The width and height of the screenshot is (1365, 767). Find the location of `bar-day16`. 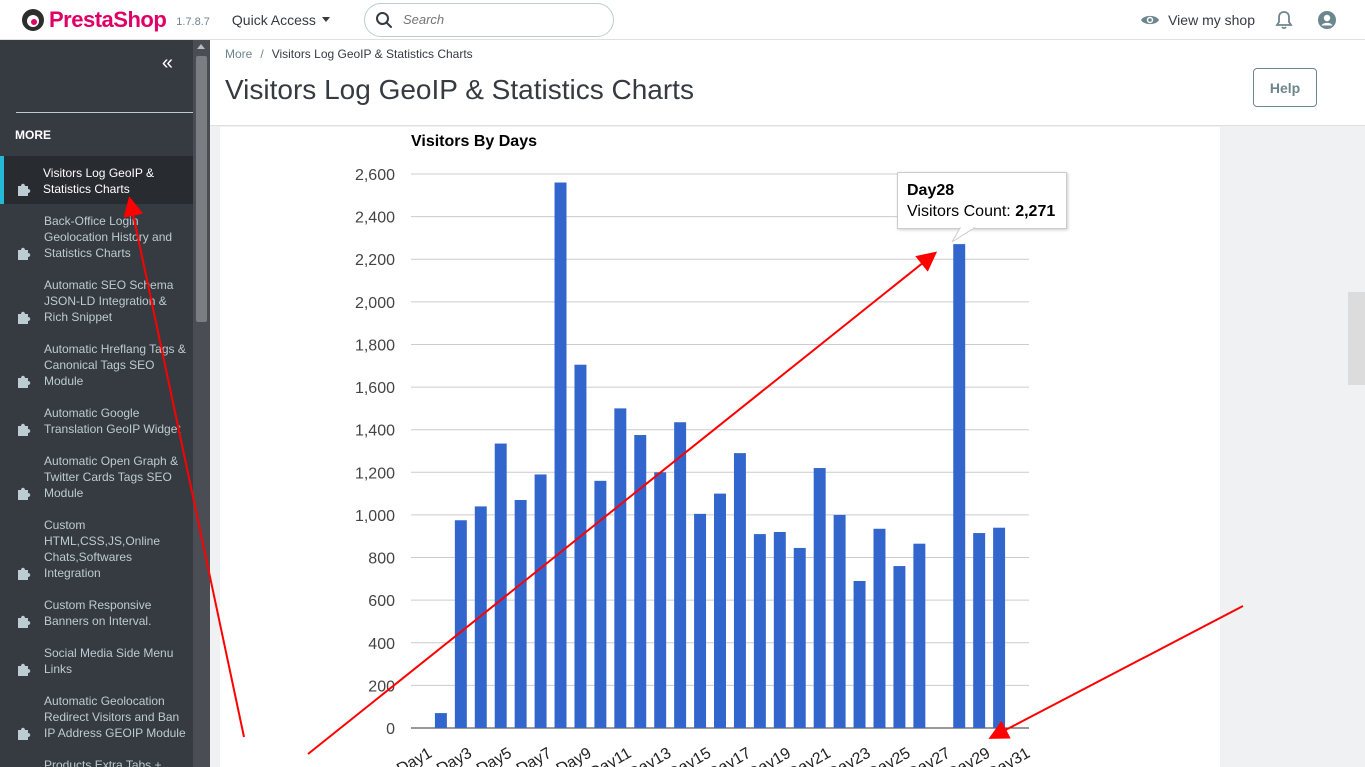

bar-day16 is located at coordinates (720, 610).